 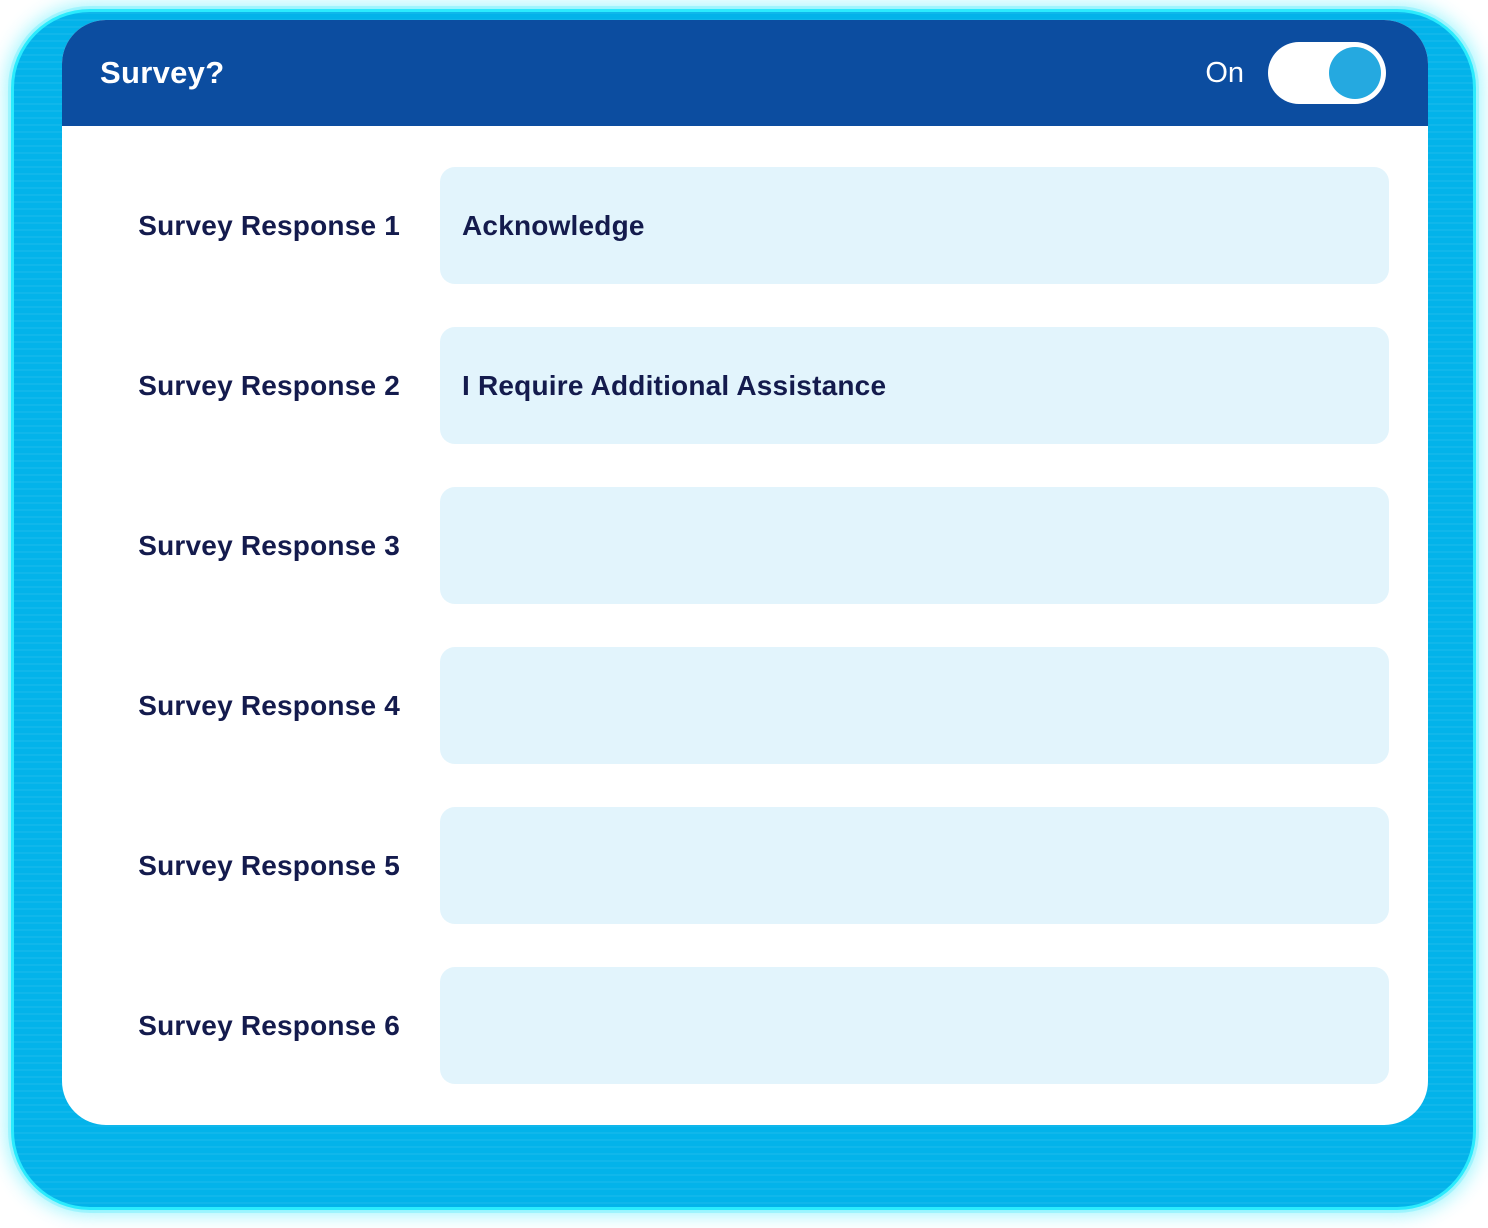 I want to click on toggle-state-label: On, so click(x=1224, y=72).